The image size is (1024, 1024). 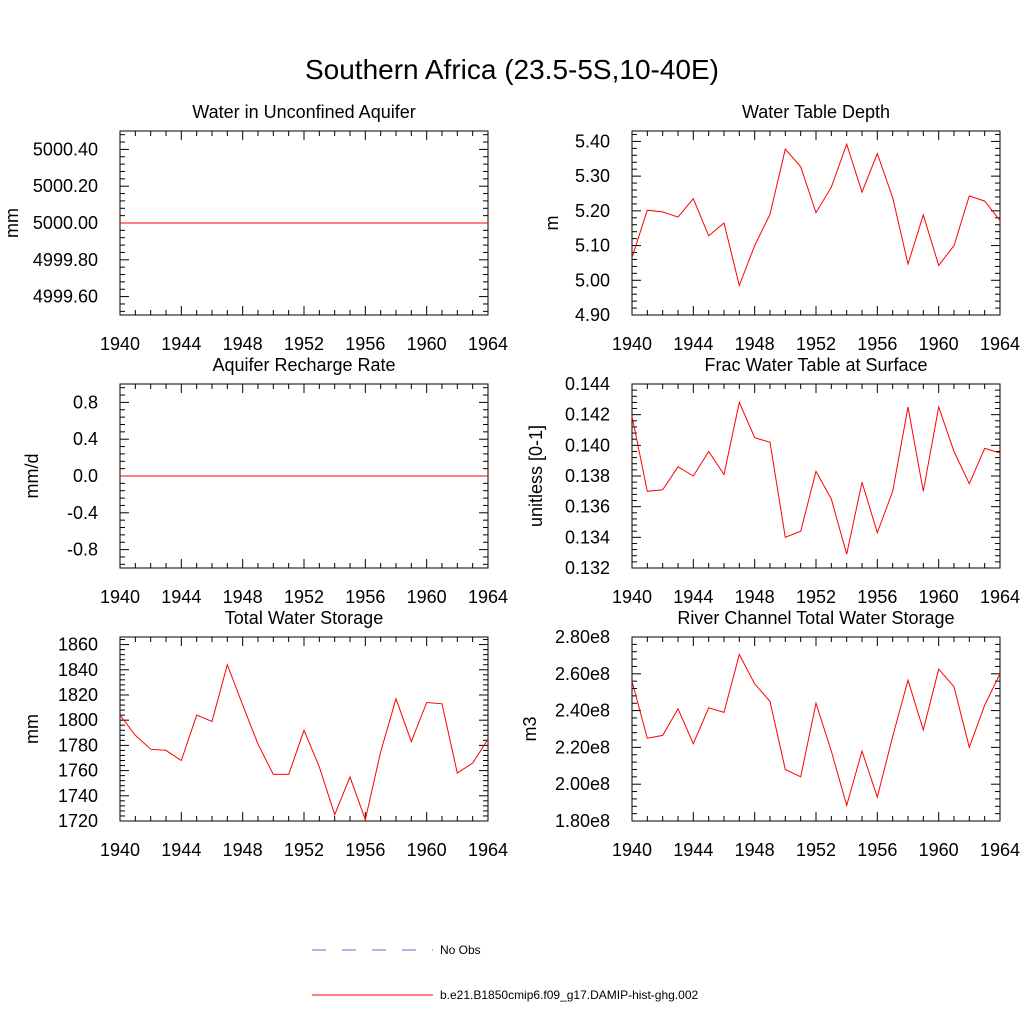 I want to click on y-tick-label: 0.138, so click(x=587, y=476).